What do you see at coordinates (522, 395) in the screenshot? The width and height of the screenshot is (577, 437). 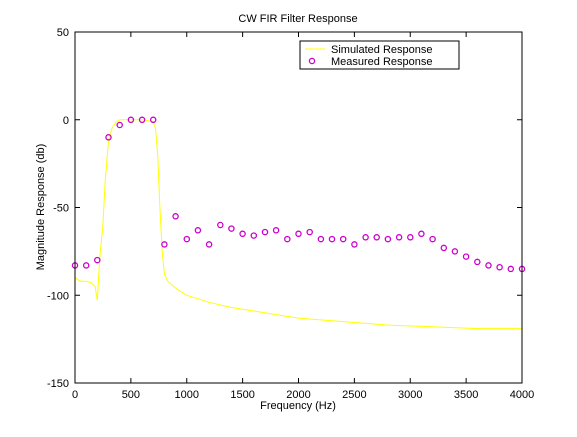 I see `x-tick-label: 4000` at bounding box center [522, 395].